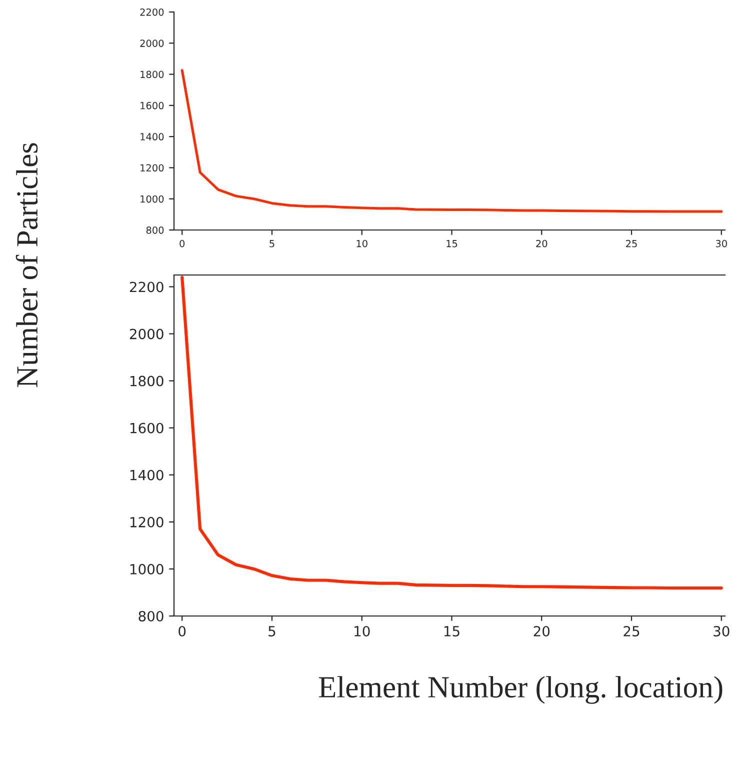 The height and width of the screenshot is (757, 745). Describe the element at coordinates (520, 690) in the screenshot. I see `x-axis-title: Element Number (long. location)` at that location.